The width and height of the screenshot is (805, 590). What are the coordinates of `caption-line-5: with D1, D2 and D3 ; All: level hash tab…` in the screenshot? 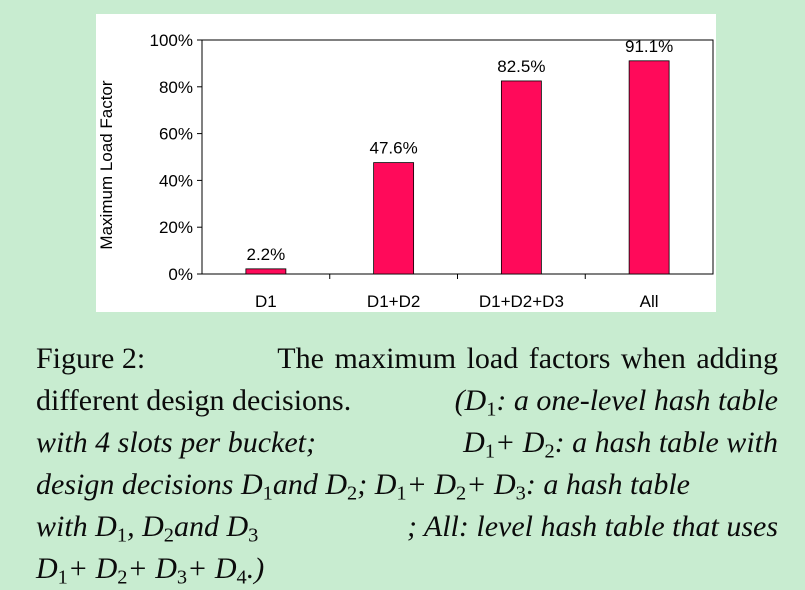 It's located at (407, 527).